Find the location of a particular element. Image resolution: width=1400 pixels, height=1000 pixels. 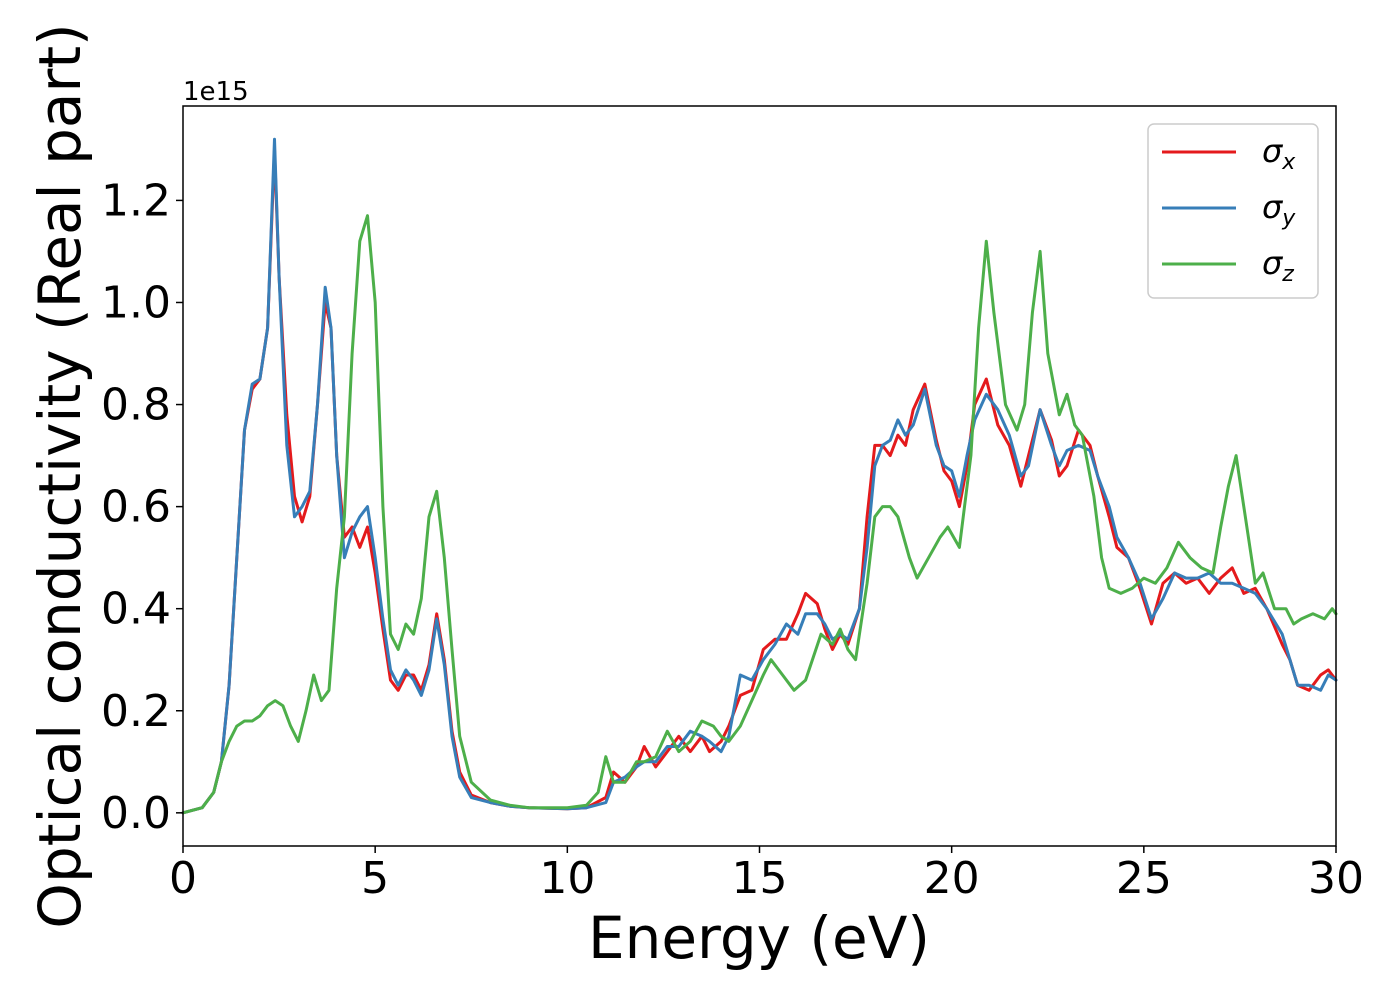

y-tick-label: 0.4 is located at coordinates (136, 609).